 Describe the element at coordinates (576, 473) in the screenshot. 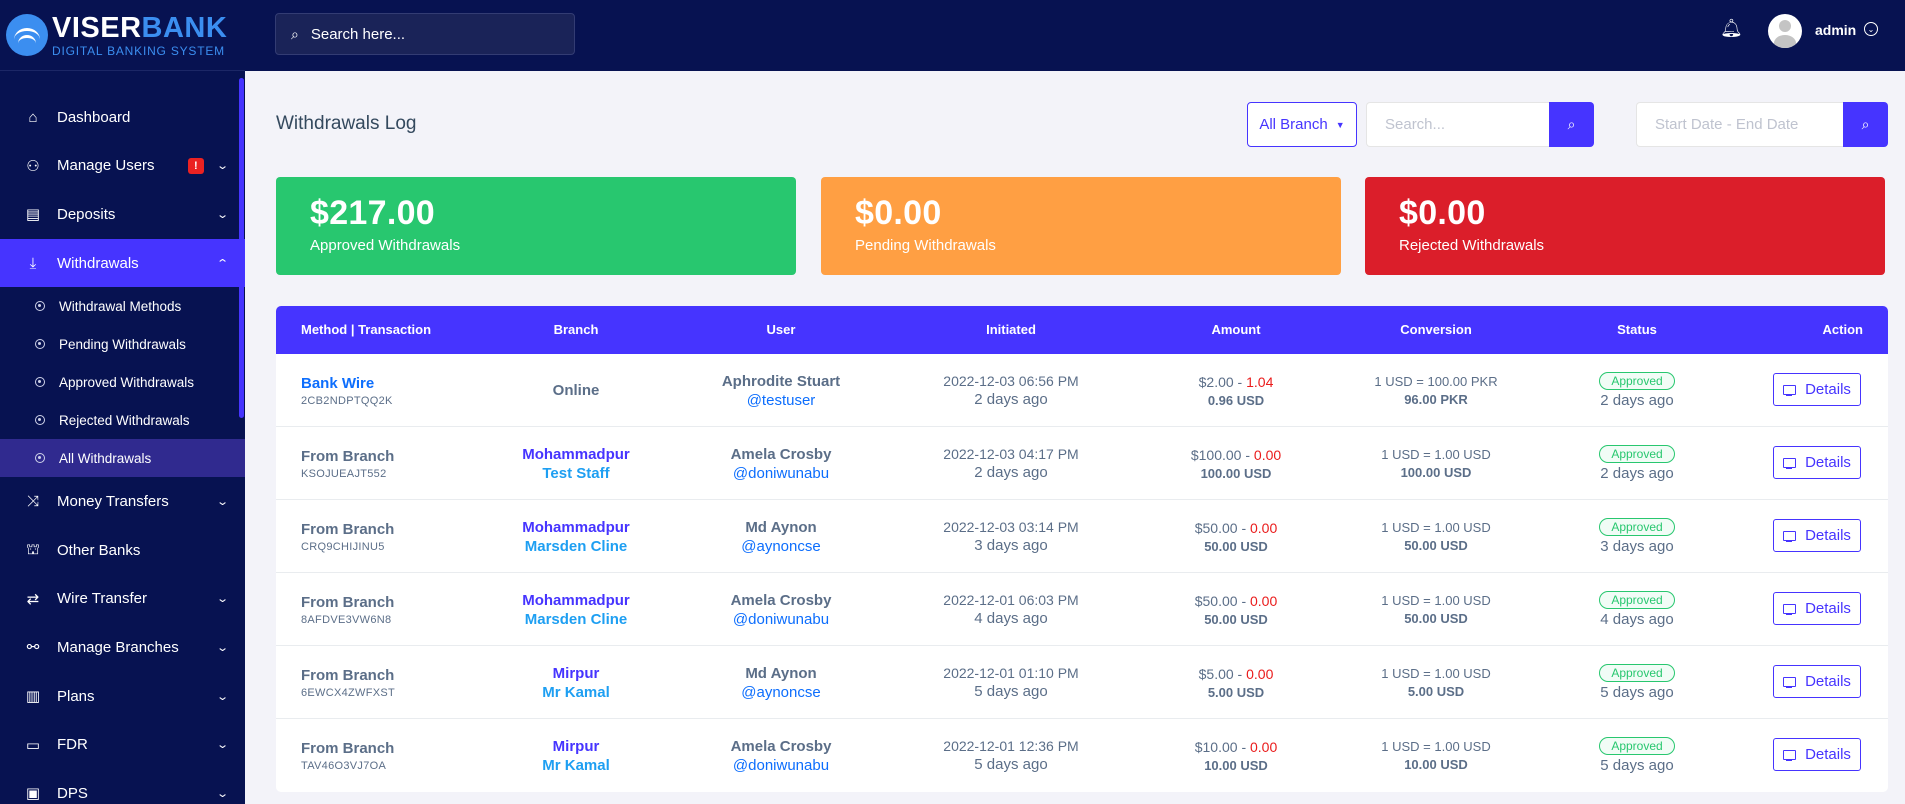

I see `staff-name: Test Staff` at that location.